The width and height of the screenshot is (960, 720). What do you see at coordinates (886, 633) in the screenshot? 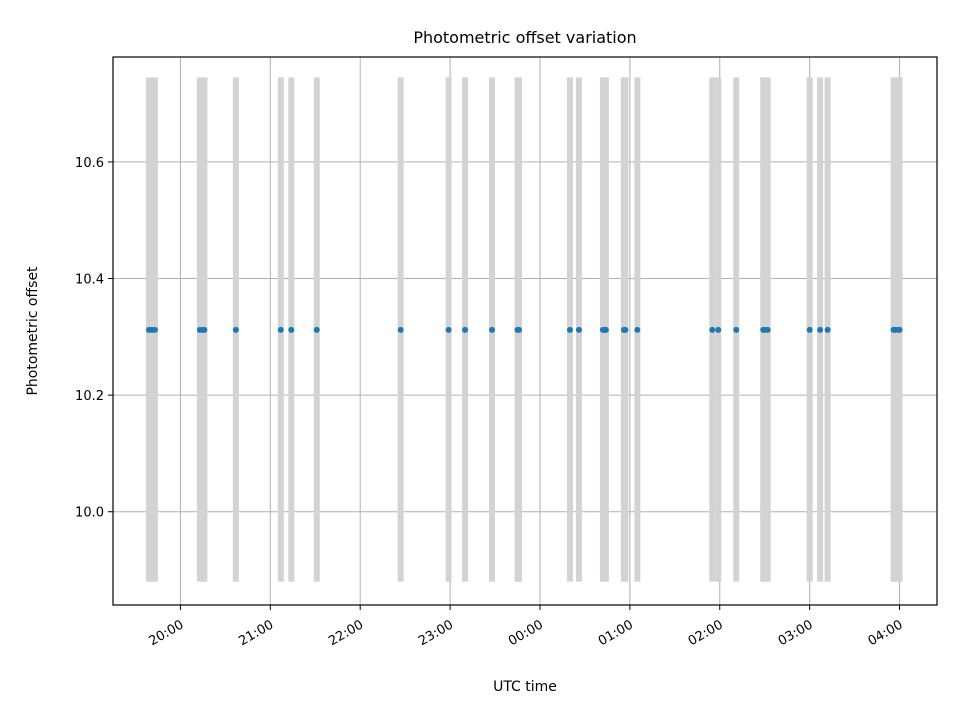
I see `x-tick-label: 04:00` at bounding box center [886, 633].